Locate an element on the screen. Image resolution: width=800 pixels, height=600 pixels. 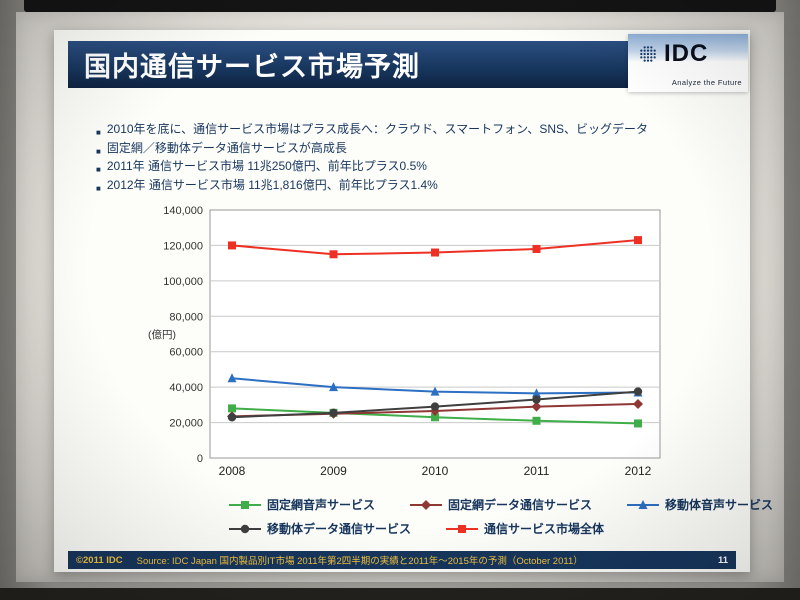
y-axis-title: (億円) is located at coordinates (162, 334).